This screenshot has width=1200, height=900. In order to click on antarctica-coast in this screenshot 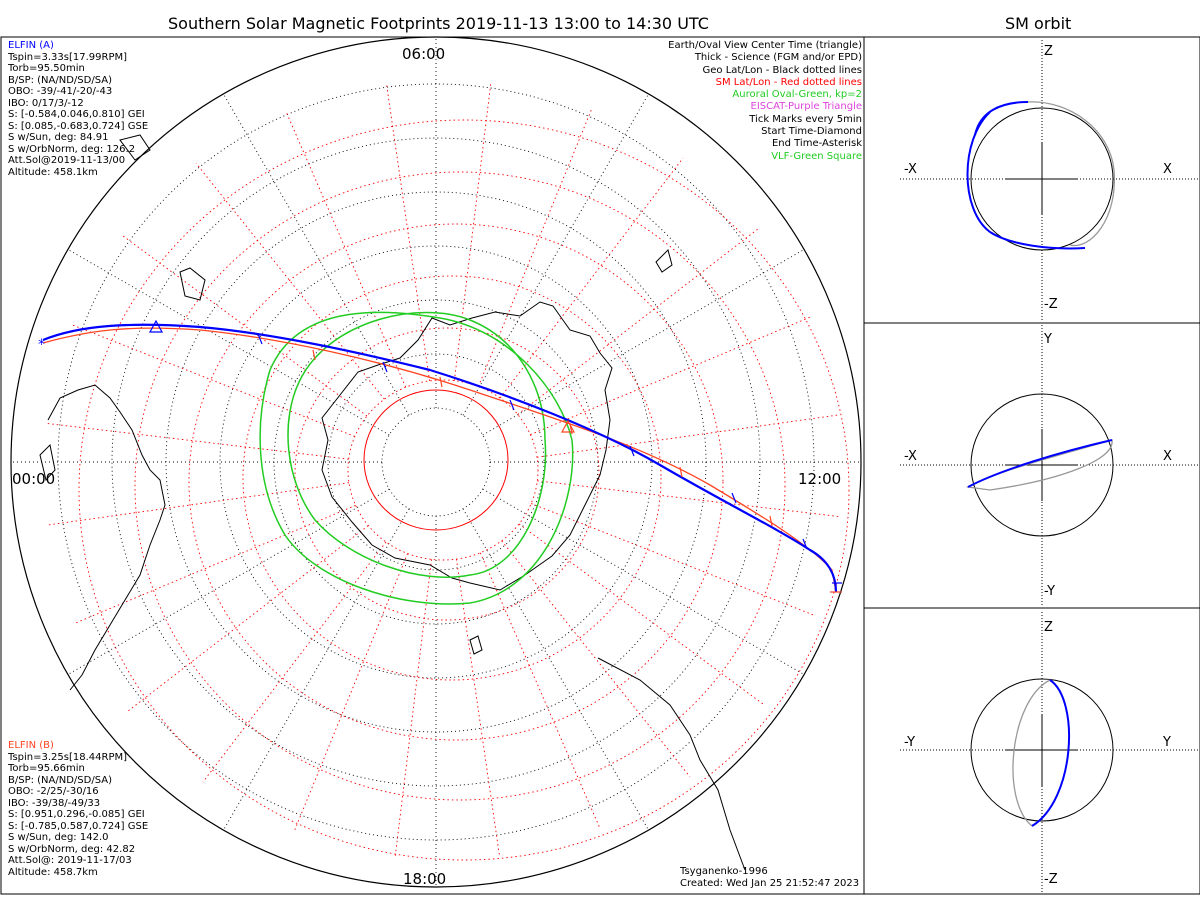, I will do `click(467, 446)`.